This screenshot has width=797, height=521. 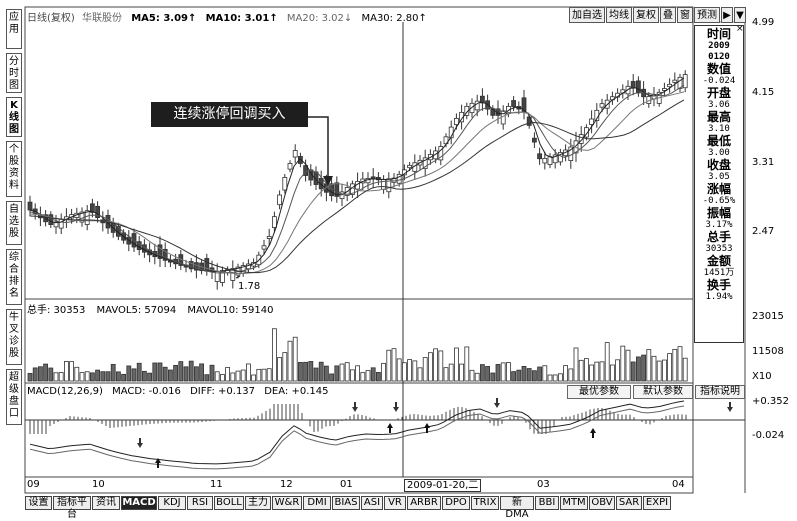 I want to click on close-icon: ×, so click(x=740, y=29).